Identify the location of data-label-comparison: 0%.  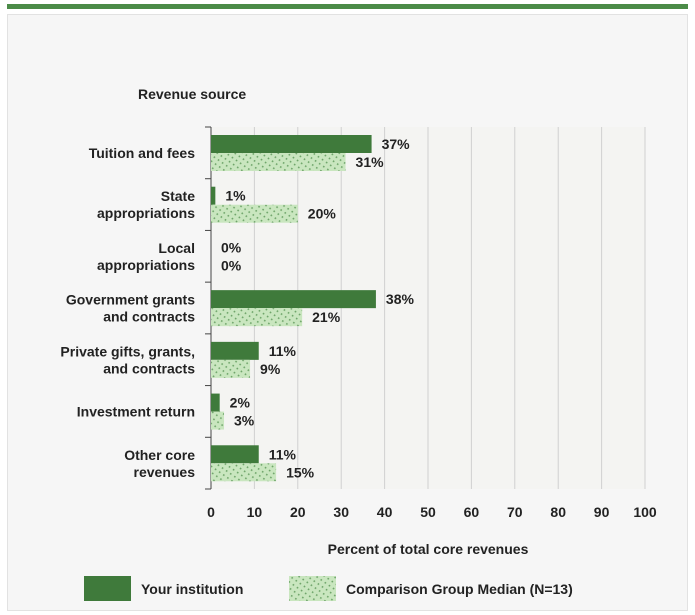
(231, 265).